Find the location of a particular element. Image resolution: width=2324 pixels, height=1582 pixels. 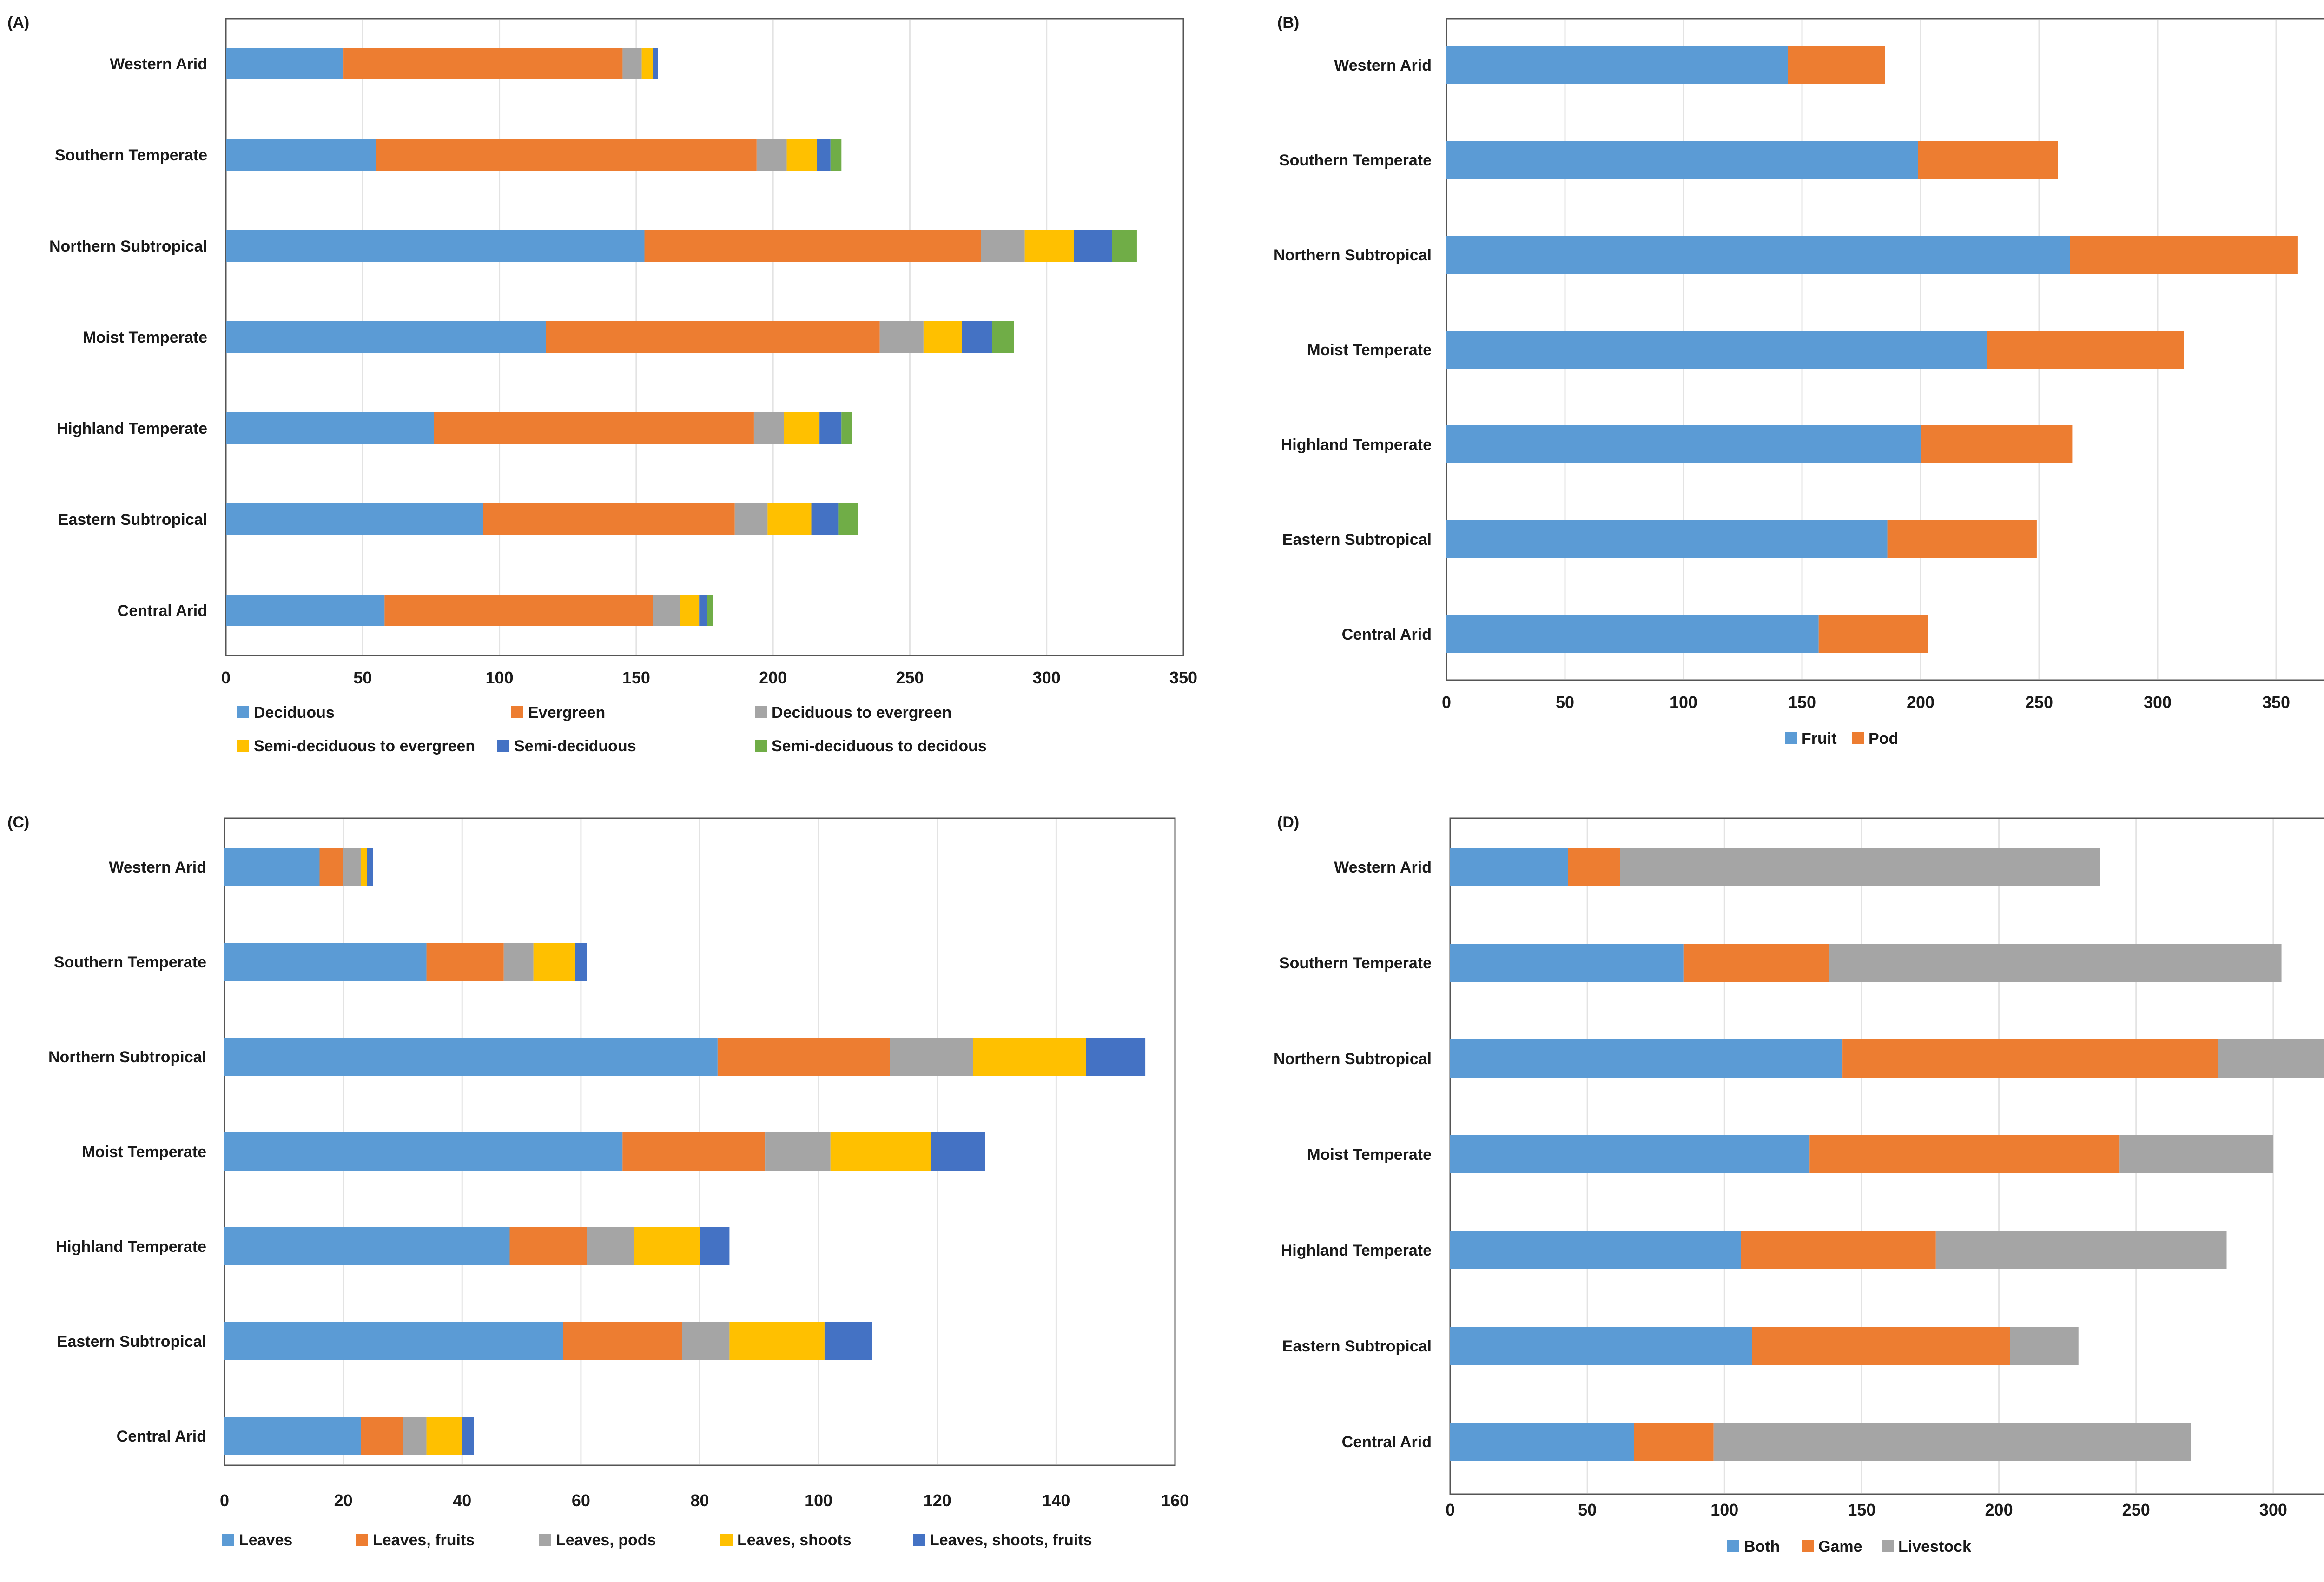

legend-label: Leaves, shoots is located at coordinates (794, 1540).